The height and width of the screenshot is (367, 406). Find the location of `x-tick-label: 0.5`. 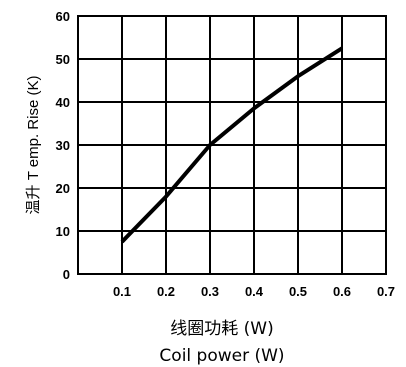

x-tick-label: 0.5 is located at coordinates (298, 291).